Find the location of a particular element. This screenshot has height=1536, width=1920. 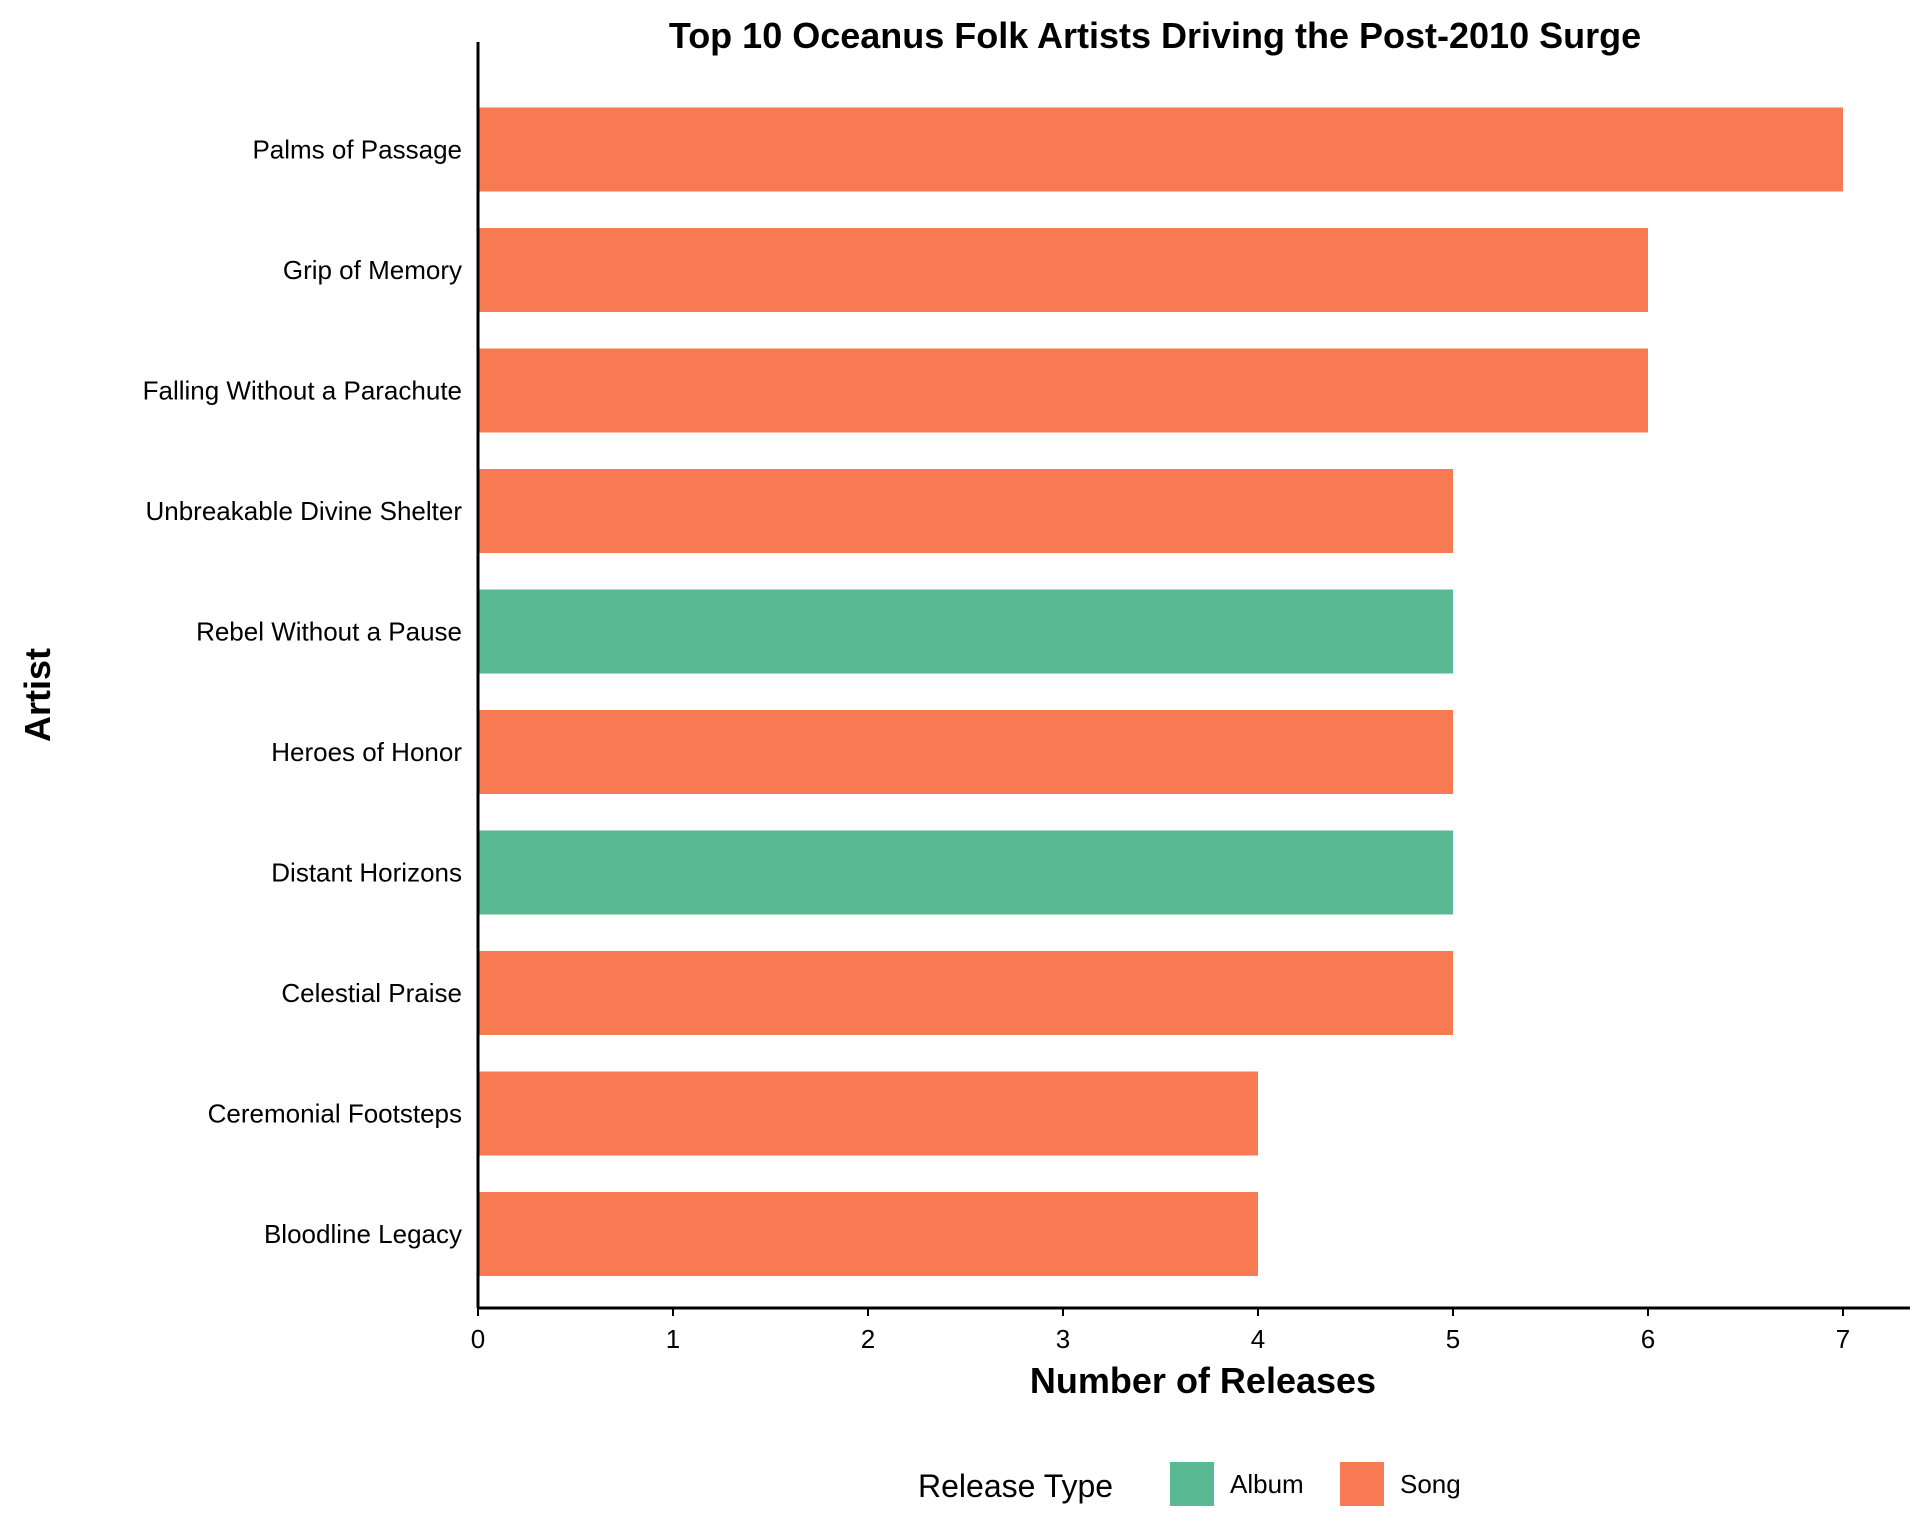

bar-bloodline-legacy is located at coordinates (868, 1234).